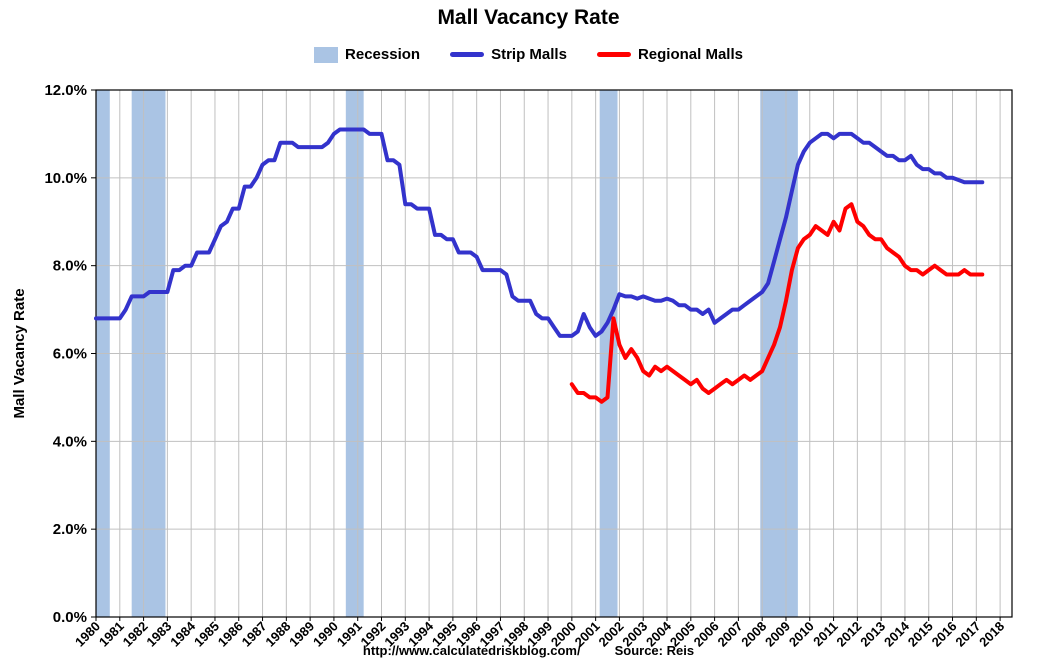 Image resolution: width=1057 pixels, height=665 pixels. I want to click on legend-item-regional-malls: Regional Malls, so click(669, 54).